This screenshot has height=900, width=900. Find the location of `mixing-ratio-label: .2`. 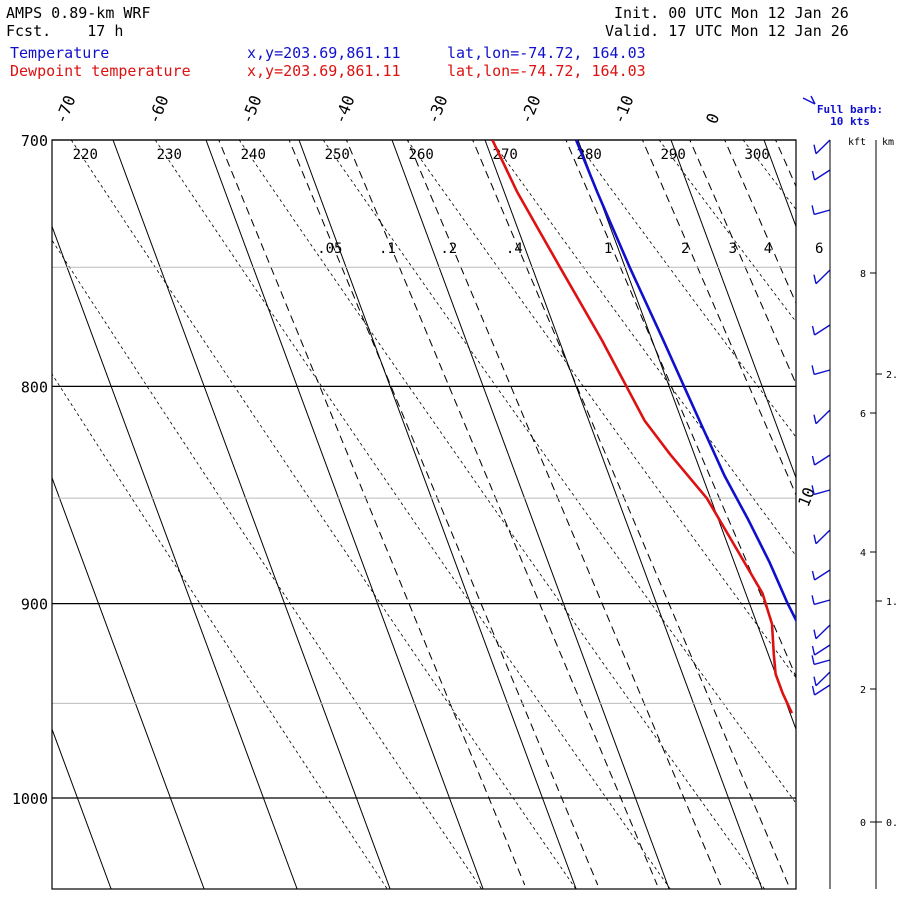

mixing-ratio-label: .2 is located at coordinates (448, 249).